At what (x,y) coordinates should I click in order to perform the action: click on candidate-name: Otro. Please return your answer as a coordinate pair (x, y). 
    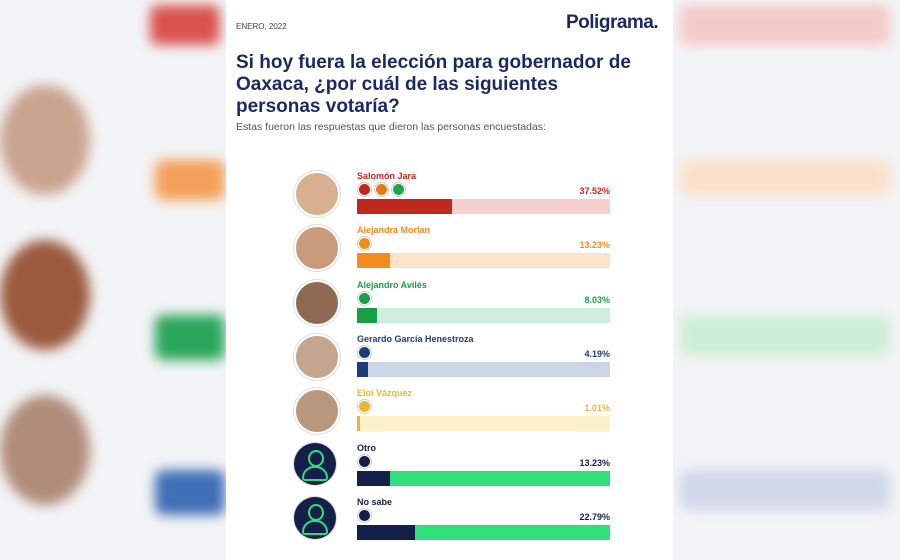
    Looking at the image, I should click on (366, 447).